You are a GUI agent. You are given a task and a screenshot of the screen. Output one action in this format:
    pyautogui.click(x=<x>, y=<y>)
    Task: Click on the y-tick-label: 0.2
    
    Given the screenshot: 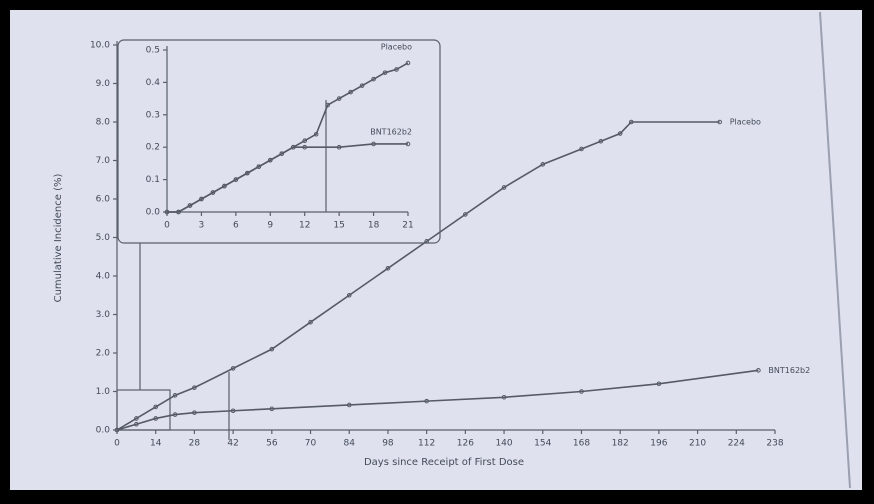 What is the action you would take?
    pyautogui.click(x=153, y=148)
    